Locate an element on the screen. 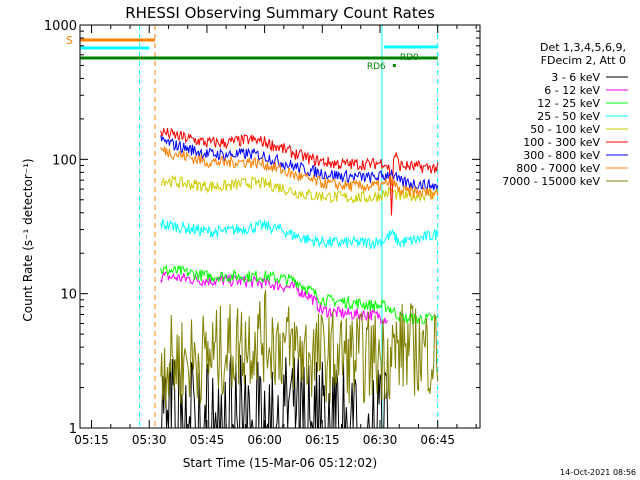  legend-label-0: 3 - 6 keV is located at coordinates (575, 77).